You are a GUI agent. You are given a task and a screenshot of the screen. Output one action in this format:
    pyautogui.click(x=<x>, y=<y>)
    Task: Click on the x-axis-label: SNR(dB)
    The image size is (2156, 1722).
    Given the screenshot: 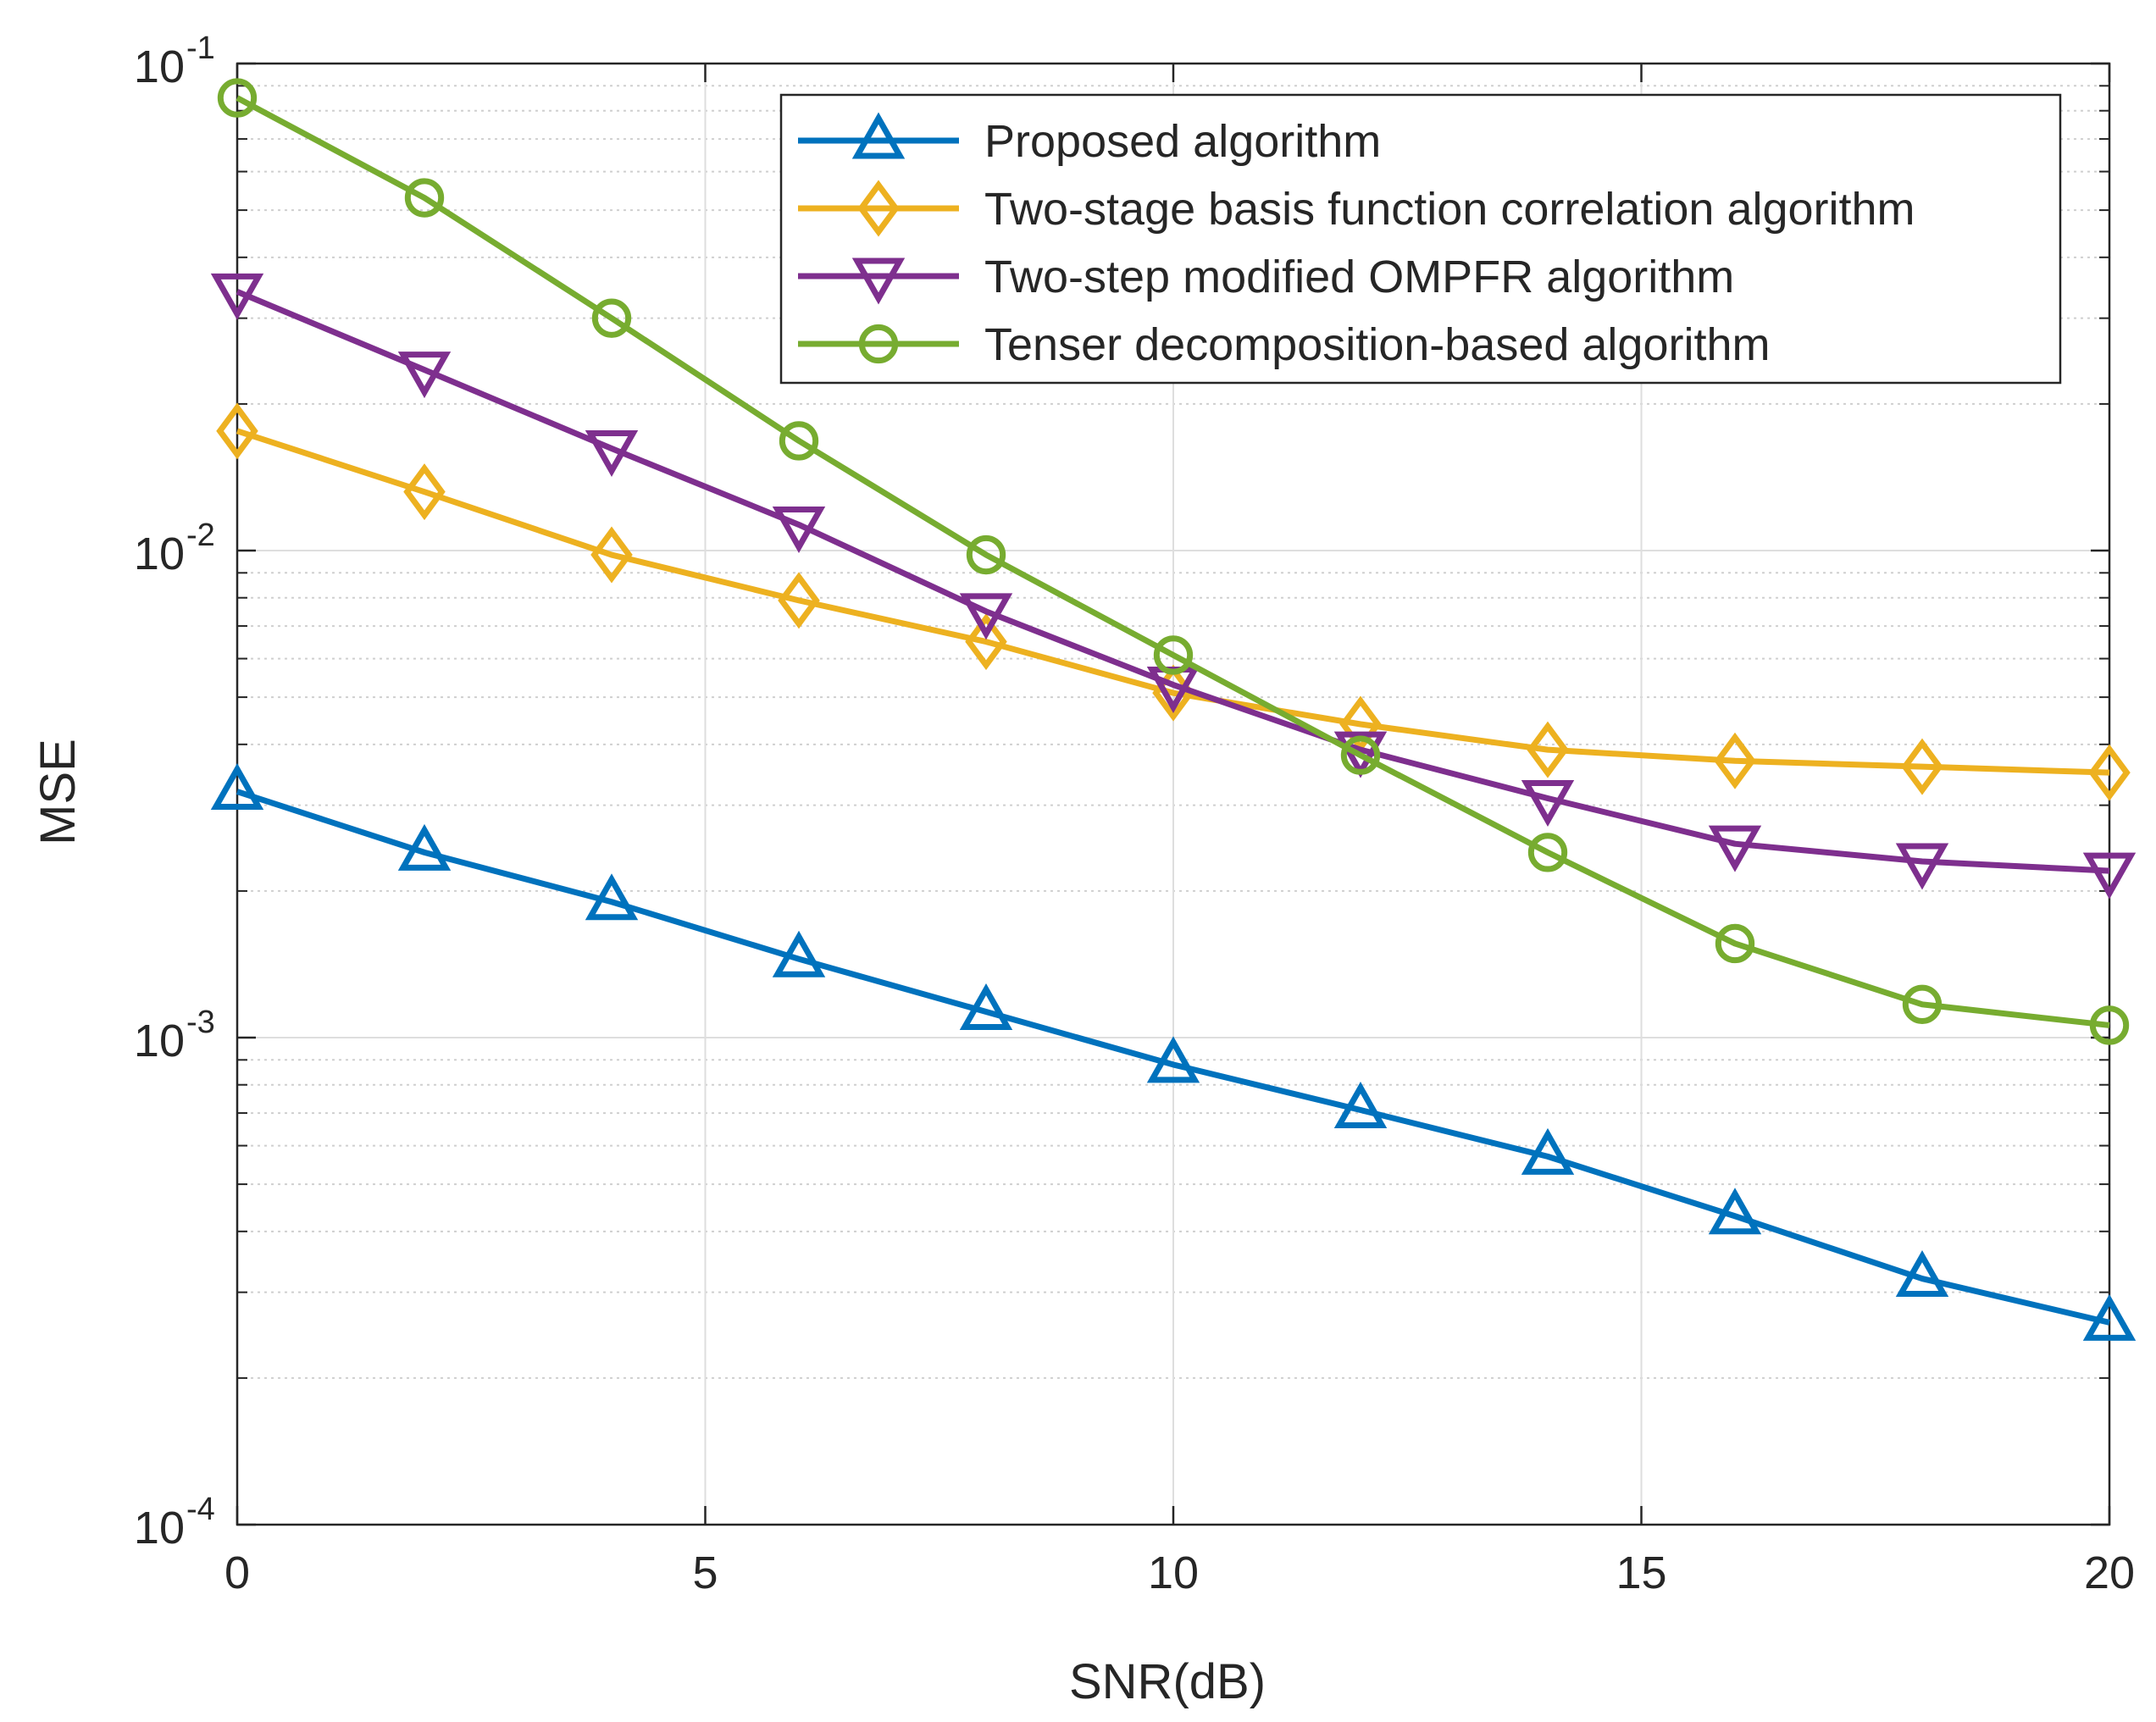 What is the action you would take?
    pyautogui.click(x=1167, y=1681)
    